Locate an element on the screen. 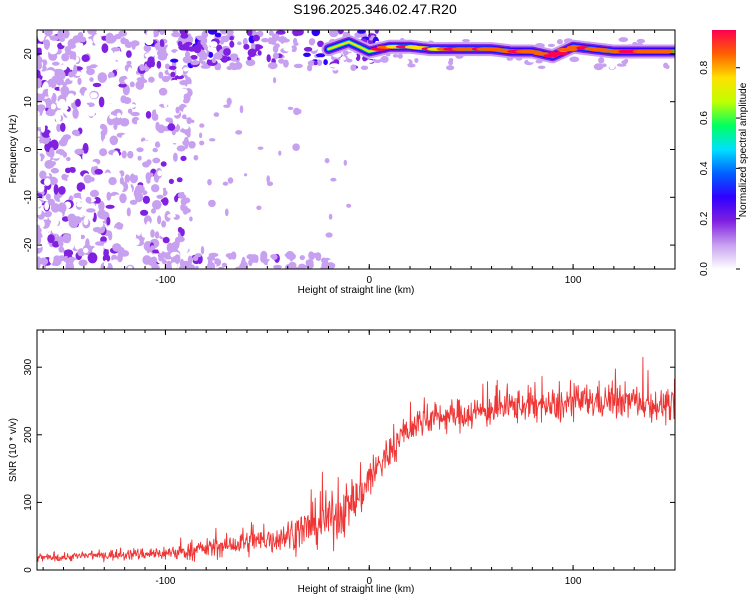  y-tick-label: 0 is located at coordinates (28, 570).